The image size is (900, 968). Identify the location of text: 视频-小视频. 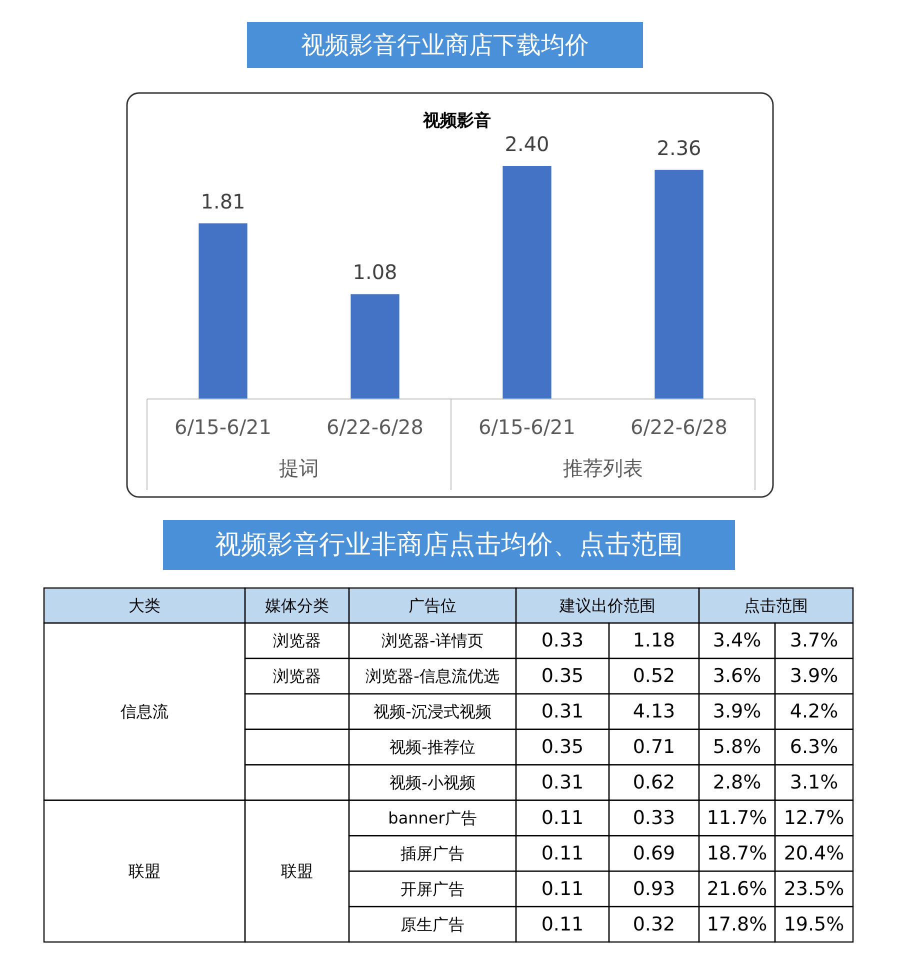
(433, 782).